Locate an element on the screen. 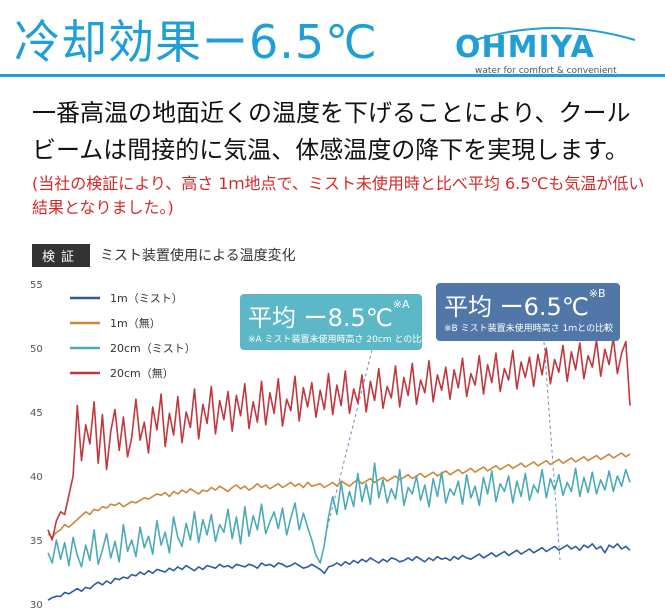 This screenshot has width=665, height=616. headline: 冷却効果ー6.5℃ is located at coordinates (196, 42).